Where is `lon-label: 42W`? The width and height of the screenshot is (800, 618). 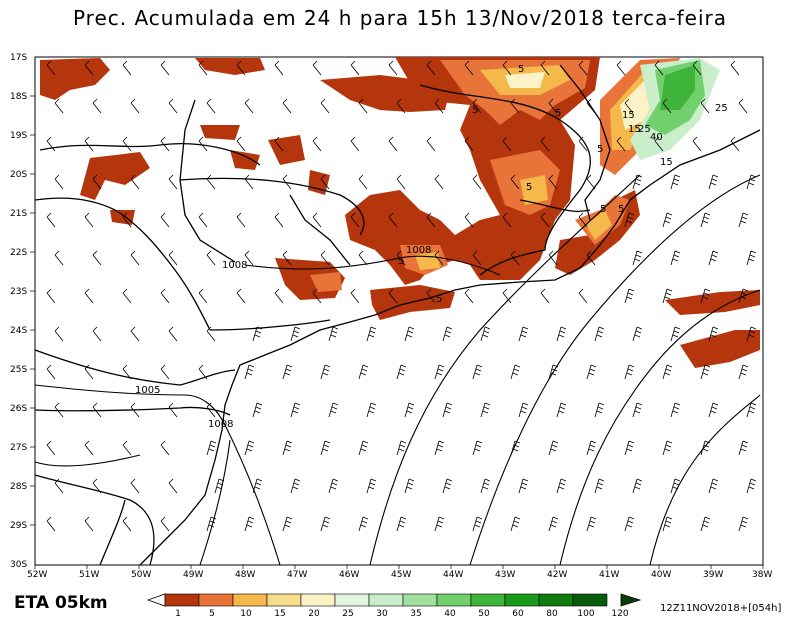
lon-label: 42W is located at coordinates (557, 575).